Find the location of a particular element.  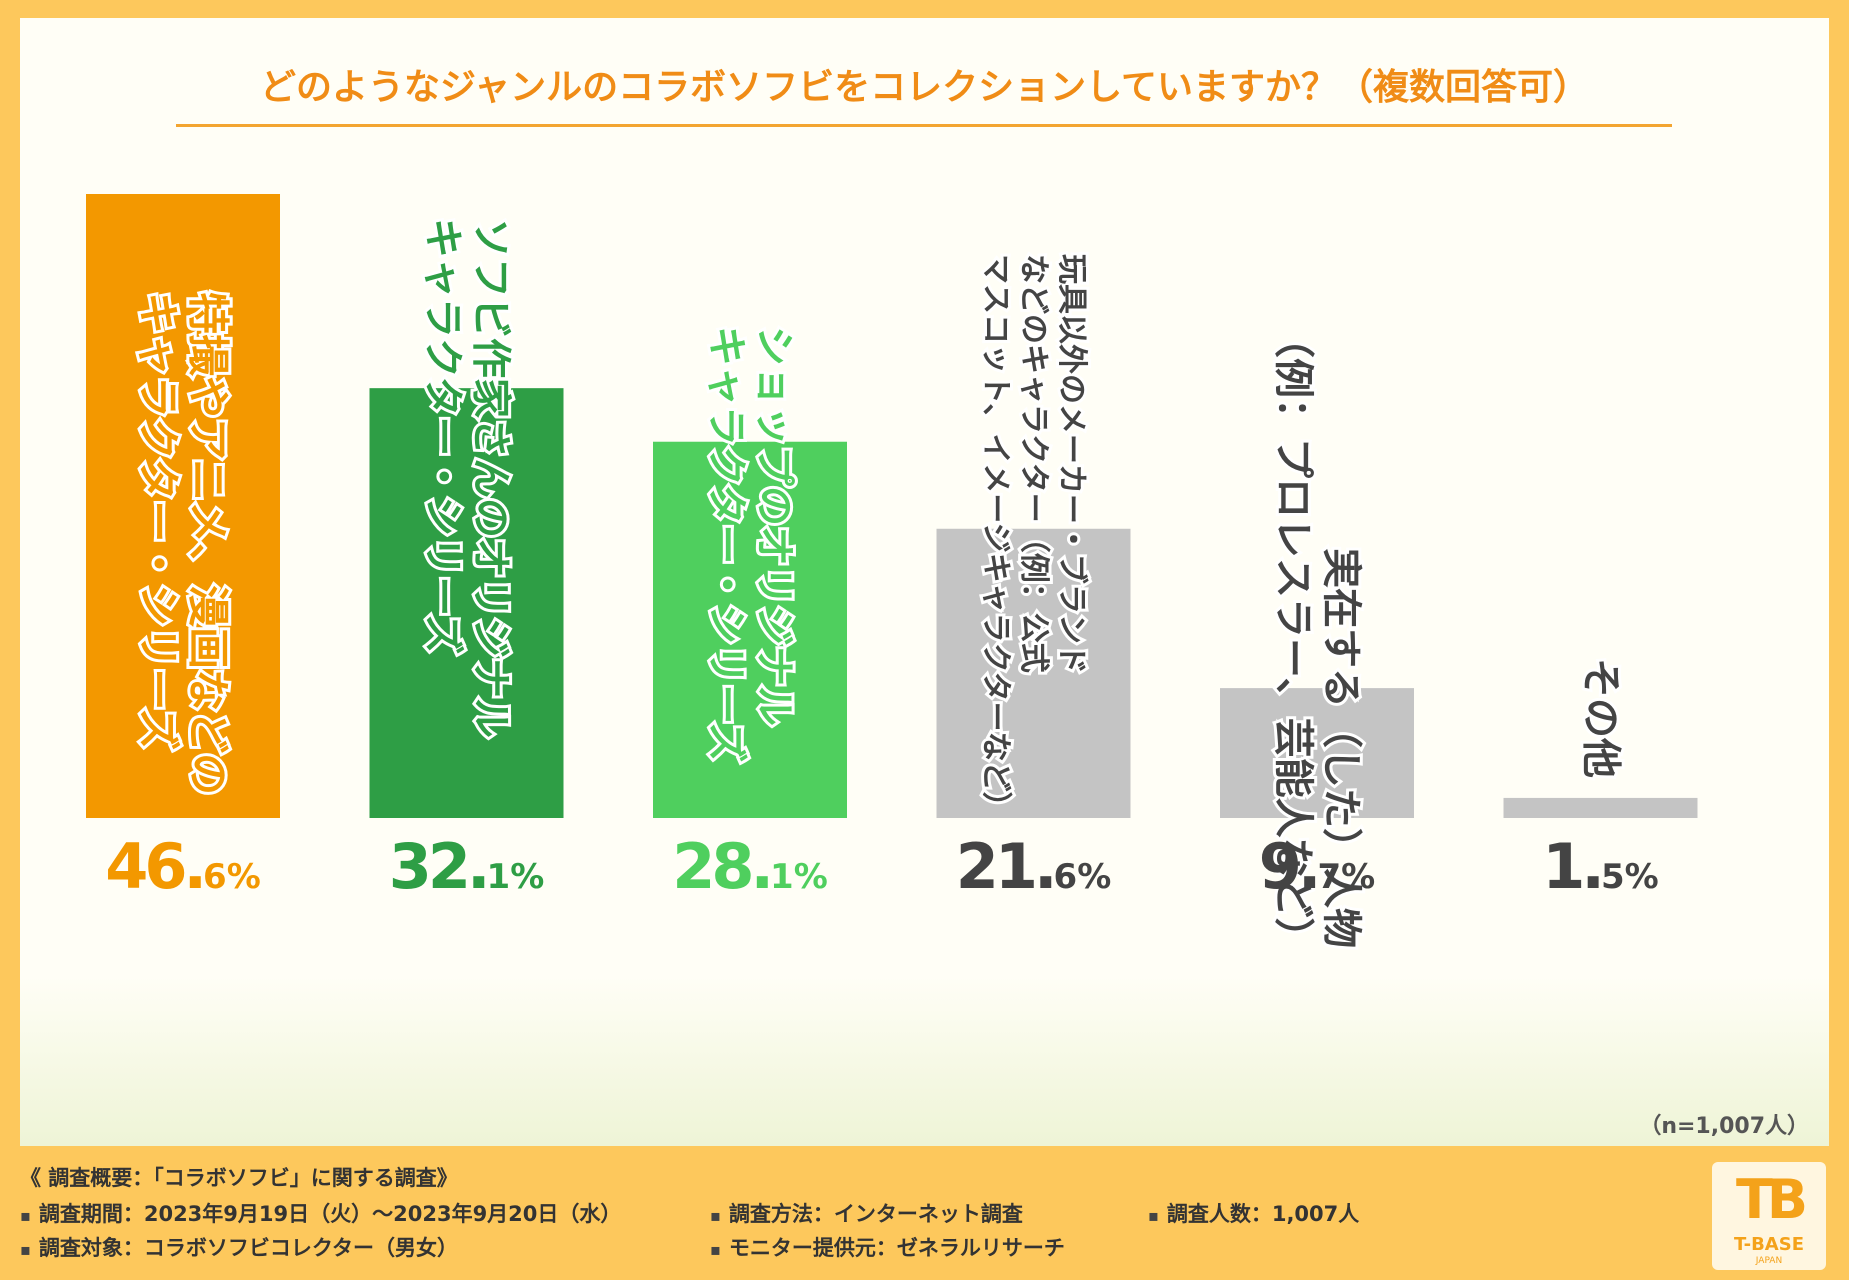

value-label-2: 32.1% is located at coordinates (467, 866).